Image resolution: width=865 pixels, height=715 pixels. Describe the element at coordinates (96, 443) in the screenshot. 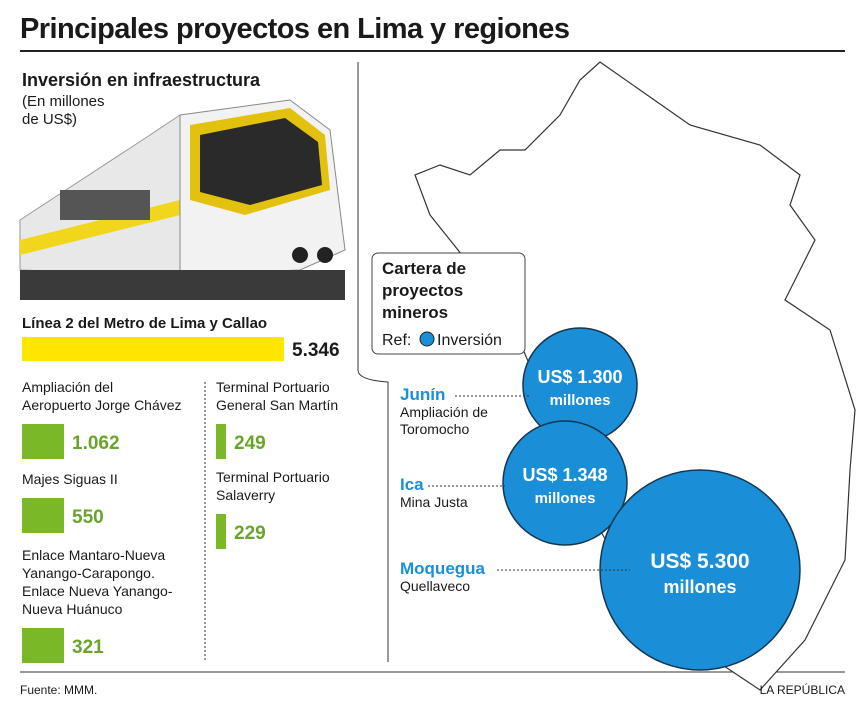

I see `project-value: 1.062` at that location.